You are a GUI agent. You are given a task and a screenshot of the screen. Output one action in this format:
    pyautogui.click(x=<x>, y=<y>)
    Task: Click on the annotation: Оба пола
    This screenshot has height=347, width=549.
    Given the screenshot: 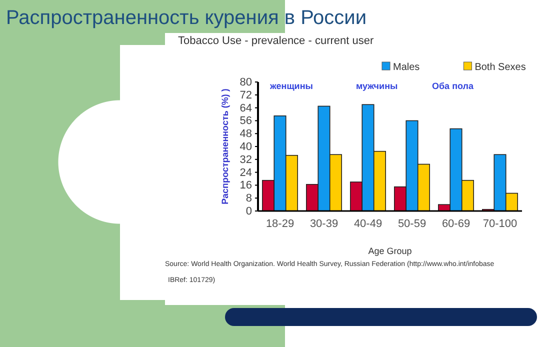 What is the action you would take?
    pyautogui.click(x=453, y=86)
    